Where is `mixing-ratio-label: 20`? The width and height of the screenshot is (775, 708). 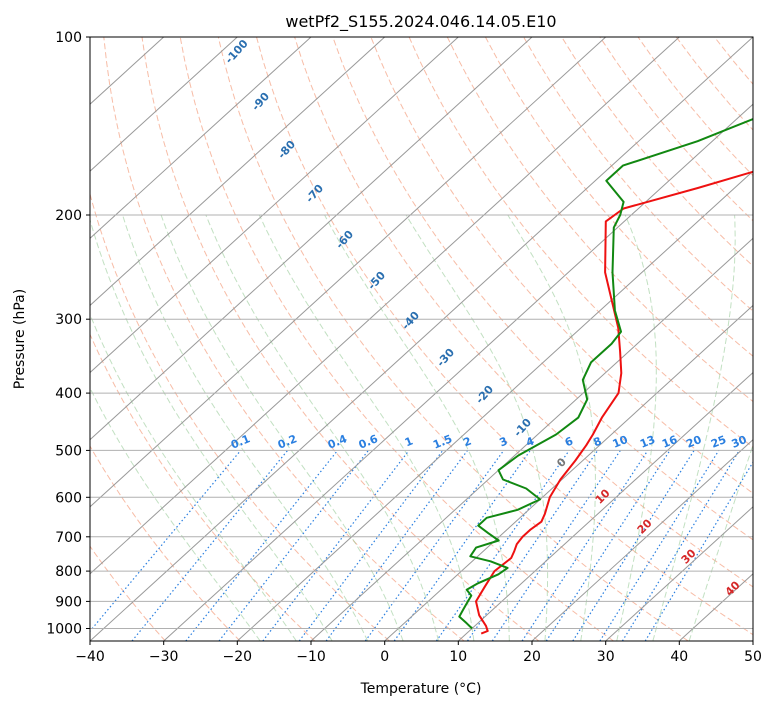
mixing-ratio-label: 20 is located at coordinates (693, 442).